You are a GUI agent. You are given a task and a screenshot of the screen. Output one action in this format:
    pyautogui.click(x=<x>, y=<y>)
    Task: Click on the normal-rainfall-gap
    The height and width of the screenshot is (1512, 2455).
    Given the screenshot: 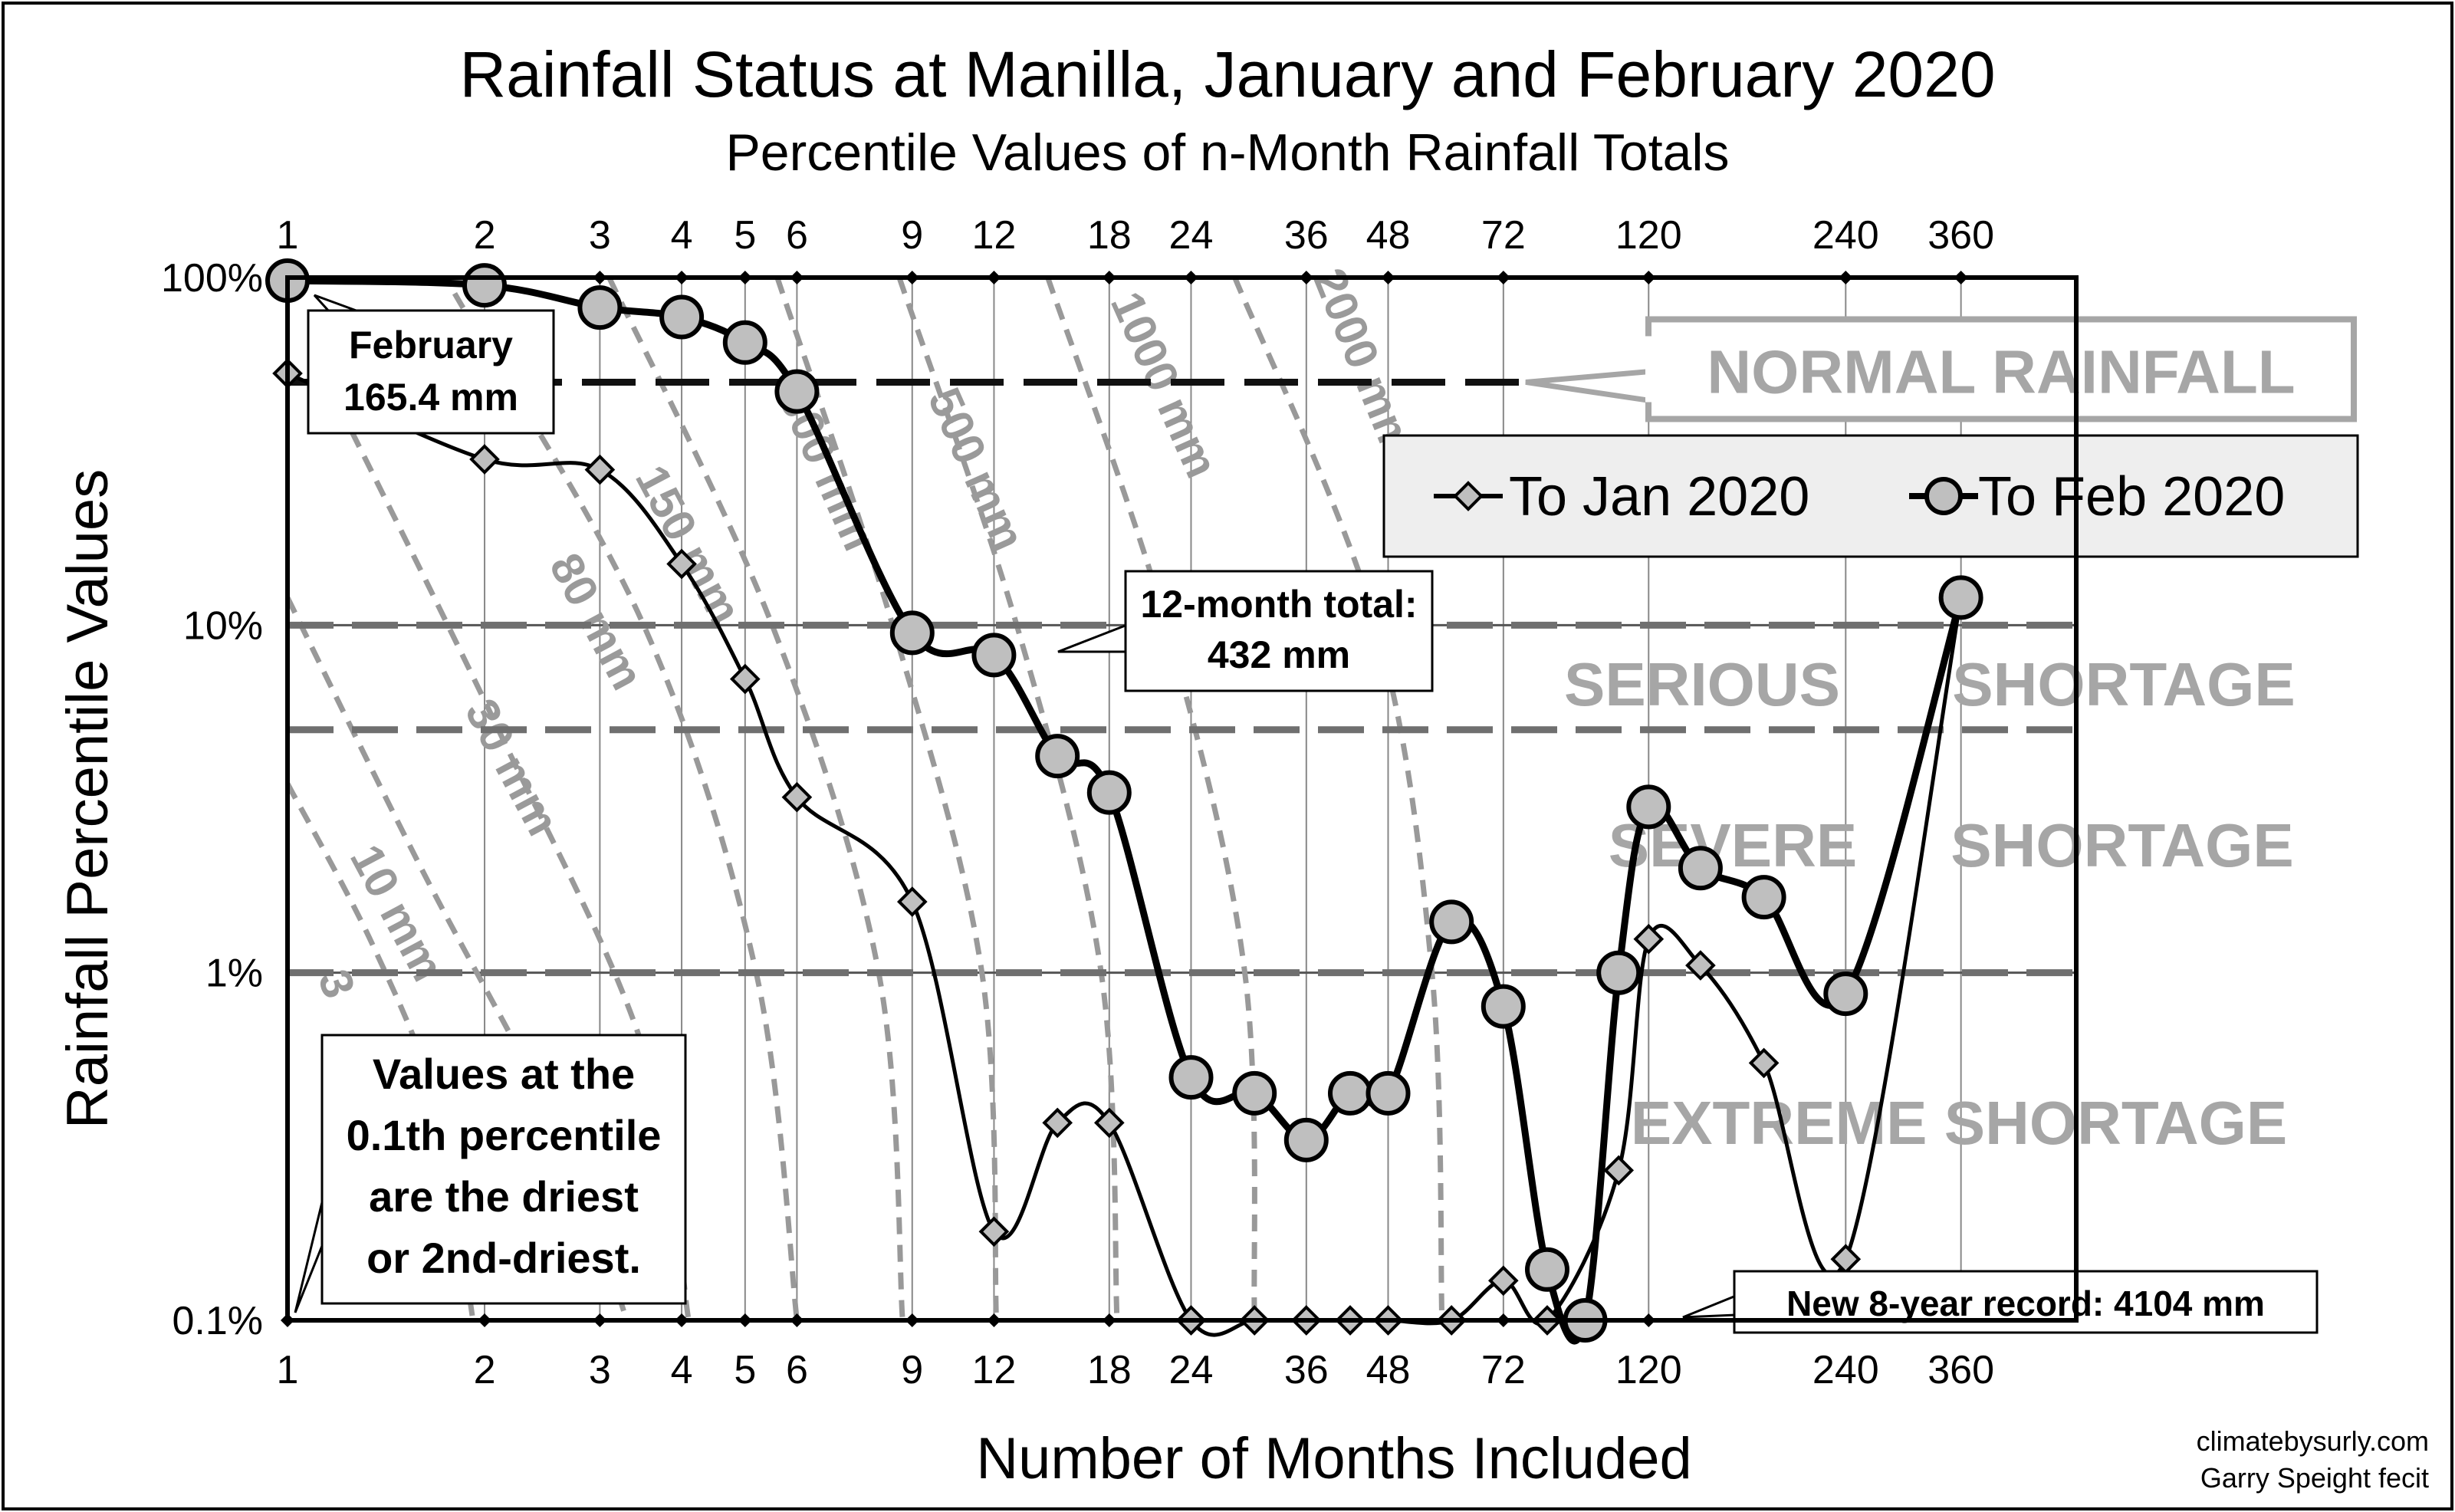 What is the action you would take?
    pyautogui.click(x=1649, y=369)
    